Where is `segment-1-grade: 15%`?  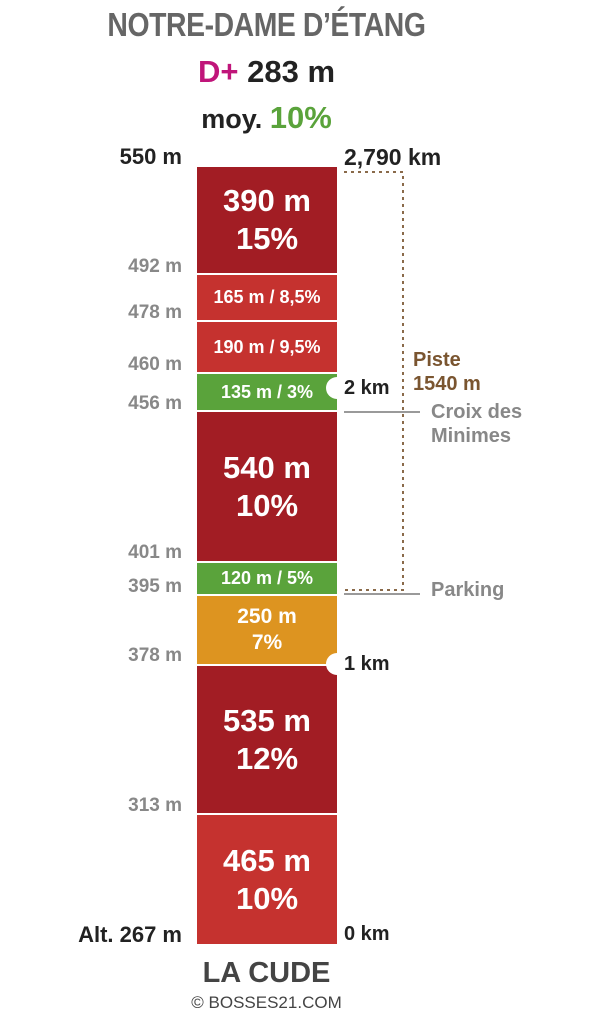
segment-1-grade: 15% is located at coordinates (267, 238).